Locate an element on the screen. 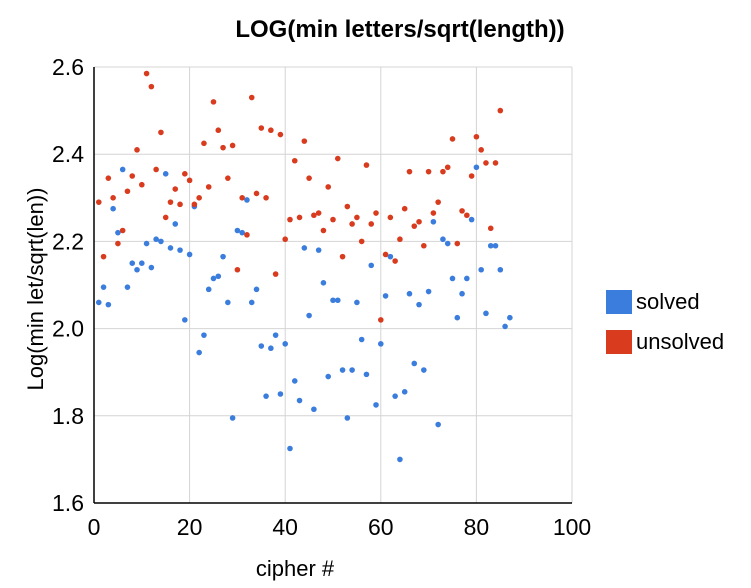 The image size is (751, 588). legend: solved unsolved is located at coordinates (665, 328).